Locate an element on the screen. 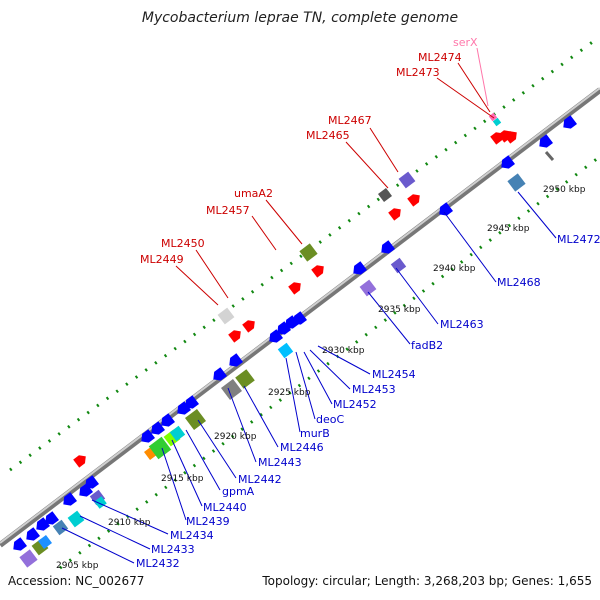  gene-label: fadB2 is located at coordinates (427, 345).